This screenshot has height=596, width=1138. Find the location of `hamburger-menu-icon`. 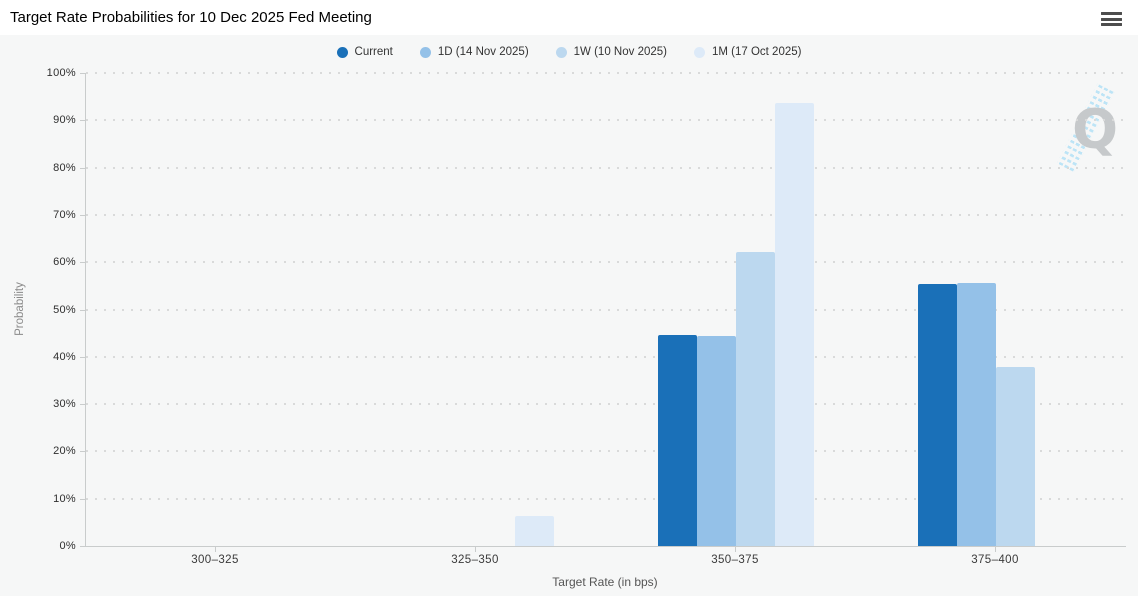

hamburger-menu-icon is located at coordinates (1111, 19).